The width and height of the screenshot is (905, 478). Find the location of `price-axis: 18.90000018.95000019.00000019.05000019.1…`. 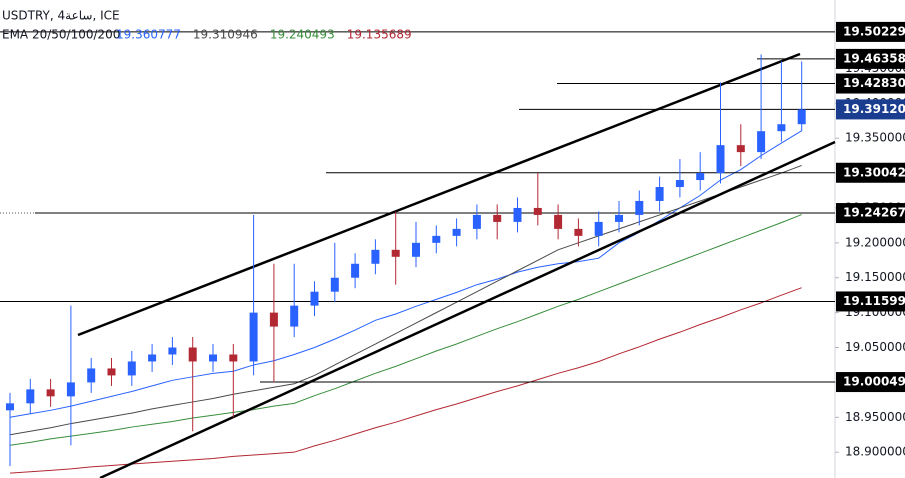

price-axis: 18.90000018.95000019.00000019.05000019.1… is located at coordinates (870, 240).